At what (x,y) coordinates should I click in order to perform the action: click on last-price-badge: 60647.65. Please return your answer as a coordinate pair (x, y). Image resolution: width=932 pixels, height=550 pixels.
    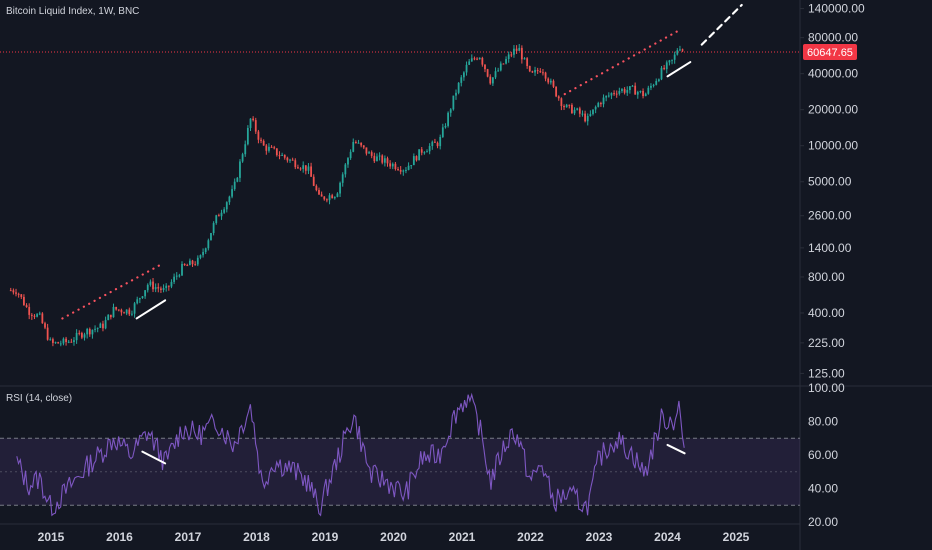
    Looking at the image, I should click on (830, 52).